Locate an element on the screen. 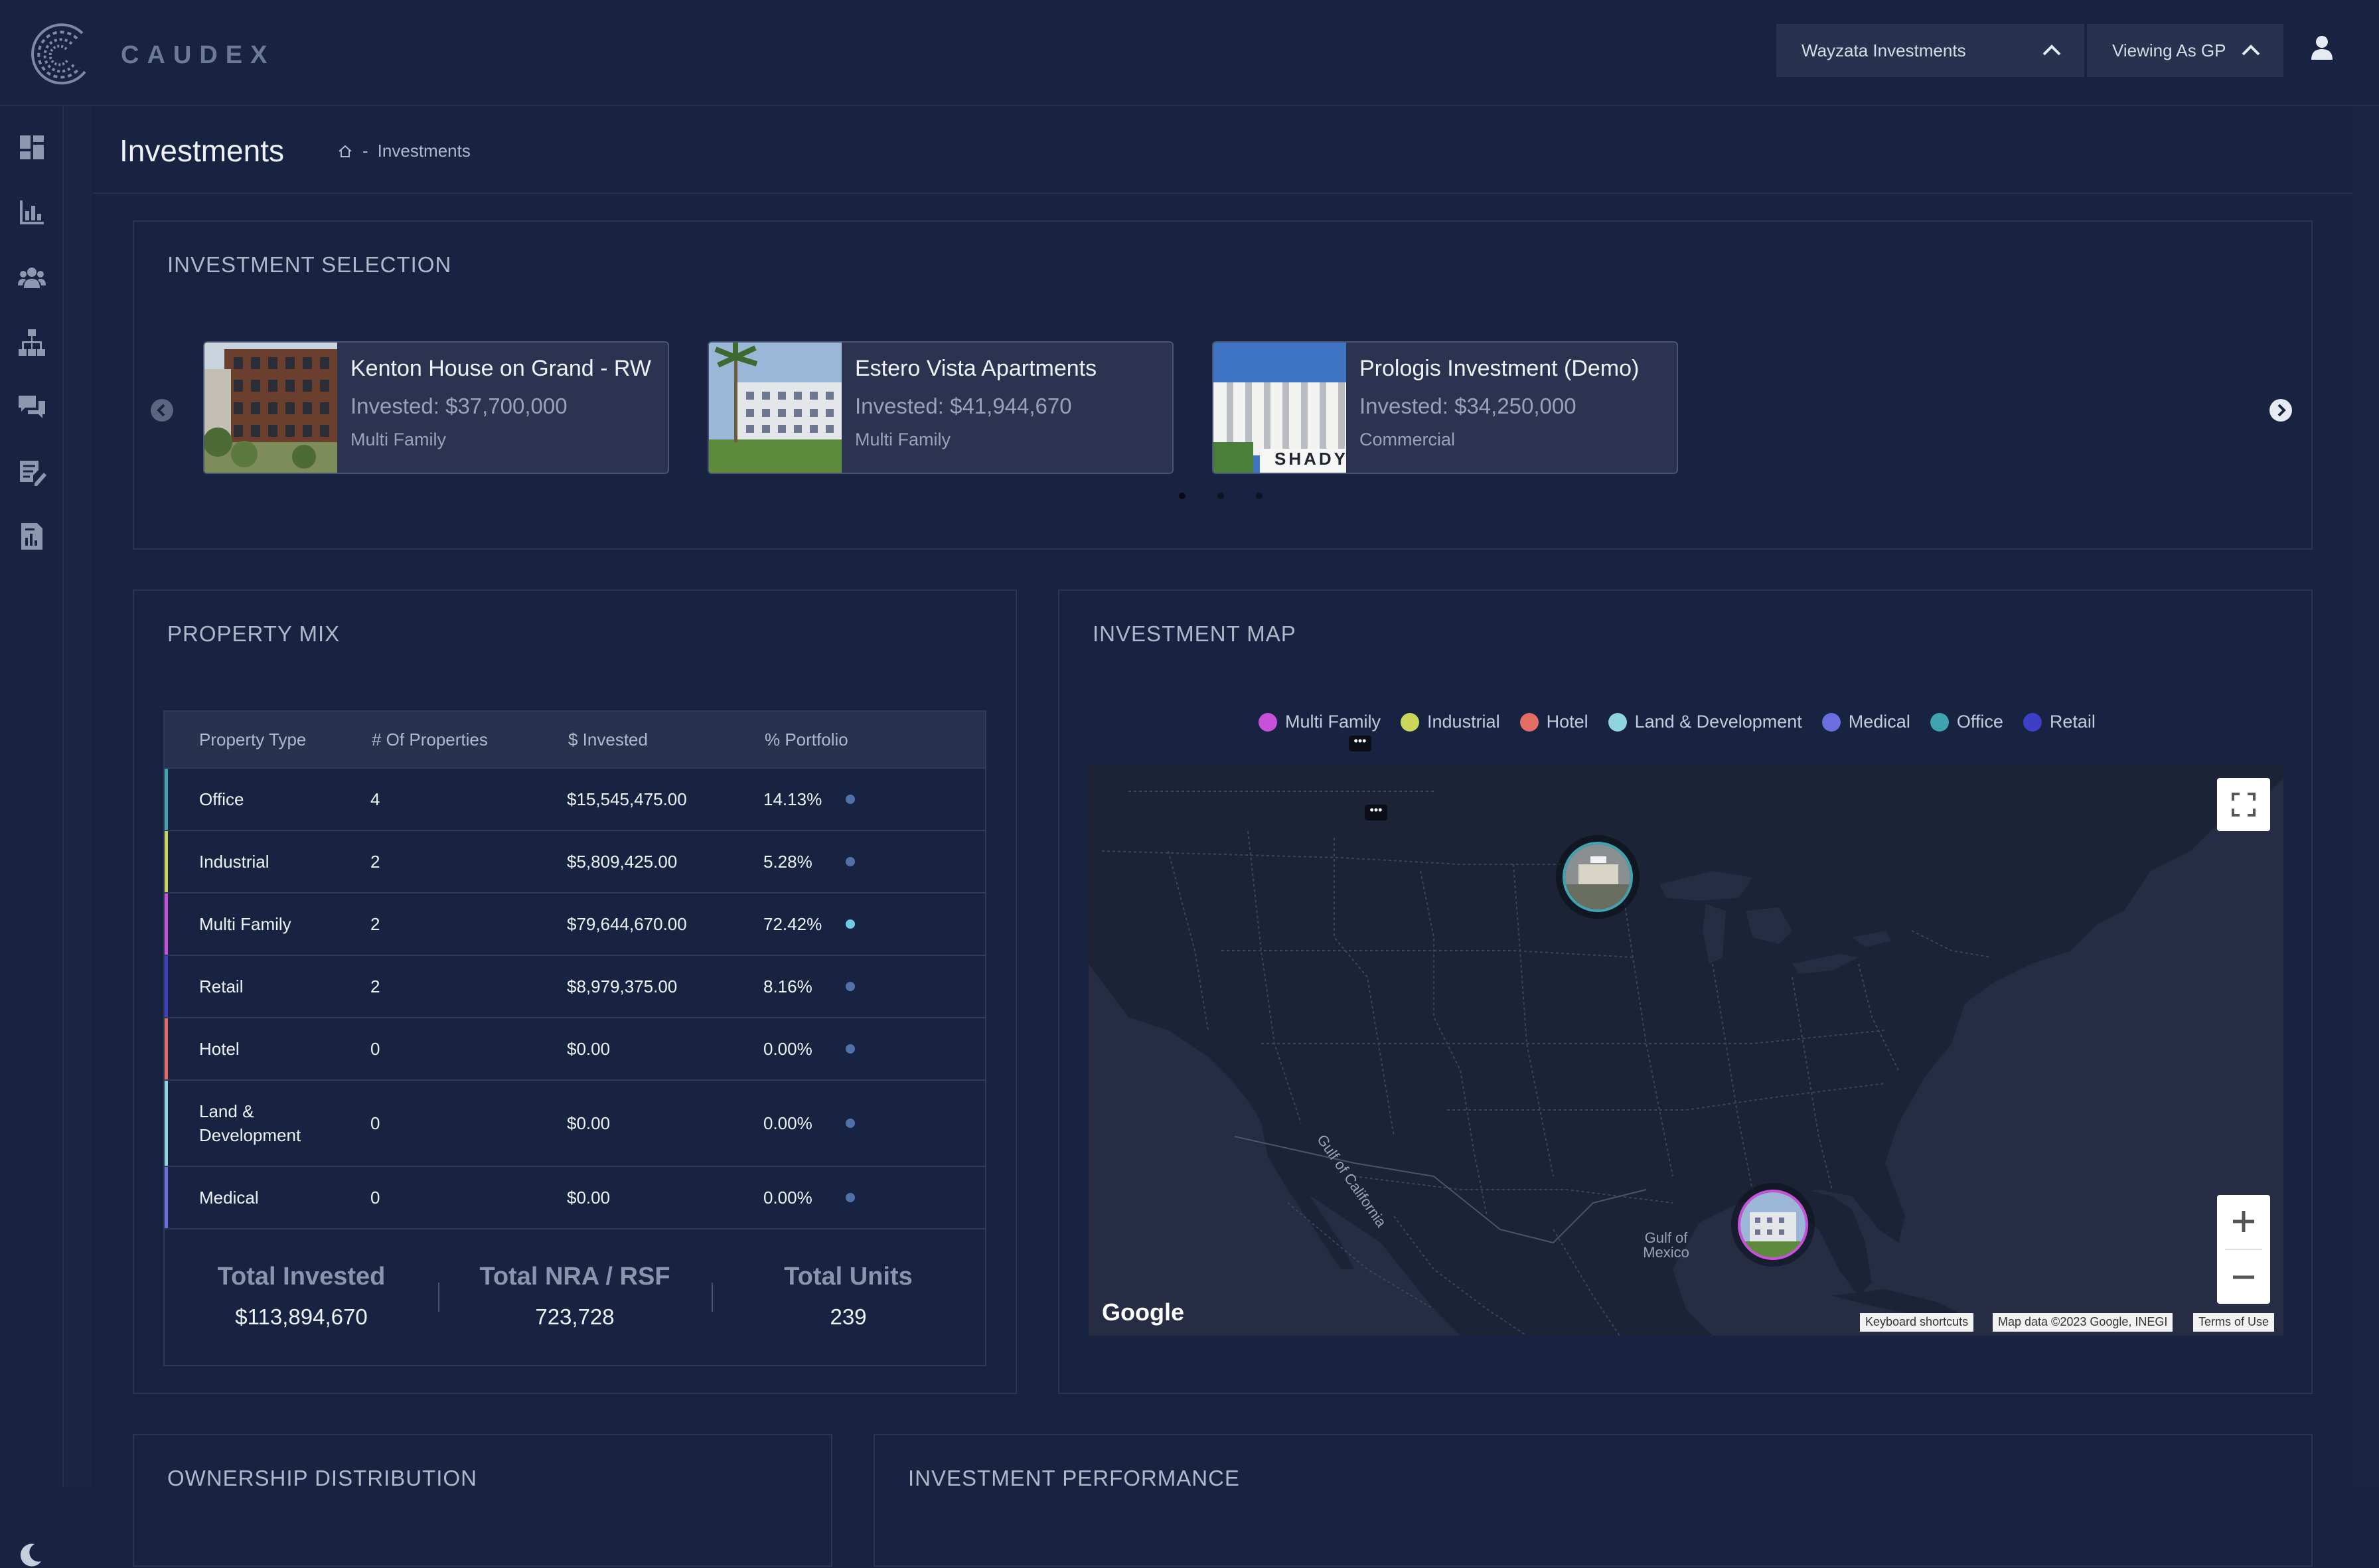 This screenshot has height=1568, width=2379. column-header-properties: # Of Properties is located at coordinates (430, 739).